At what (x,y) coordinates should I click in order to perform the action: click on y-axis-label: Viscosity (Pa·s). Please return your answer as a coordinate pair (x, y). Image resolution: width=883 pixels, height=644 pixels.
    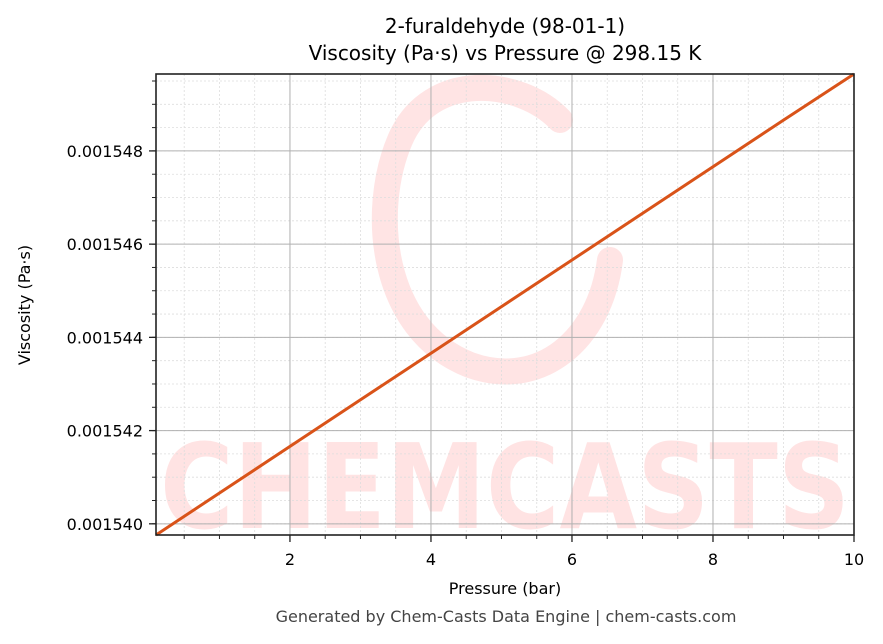
    Looking at the image, I should click on (24, 305).